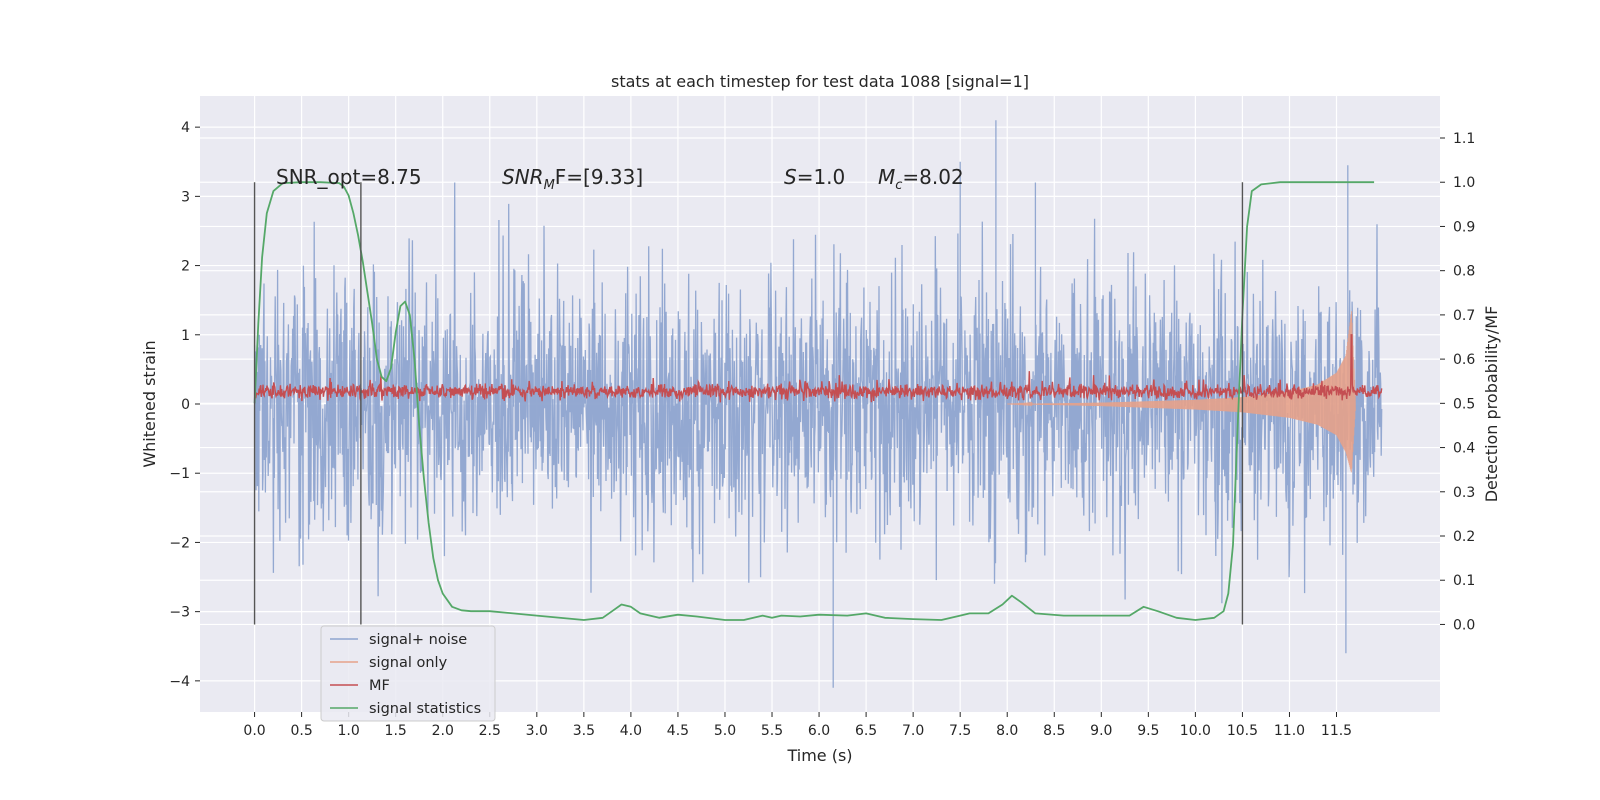  Describe the element at coordinates (1464, 537) in the screenshot. I see `y-right-tick-label-2: 0.2` at that location.